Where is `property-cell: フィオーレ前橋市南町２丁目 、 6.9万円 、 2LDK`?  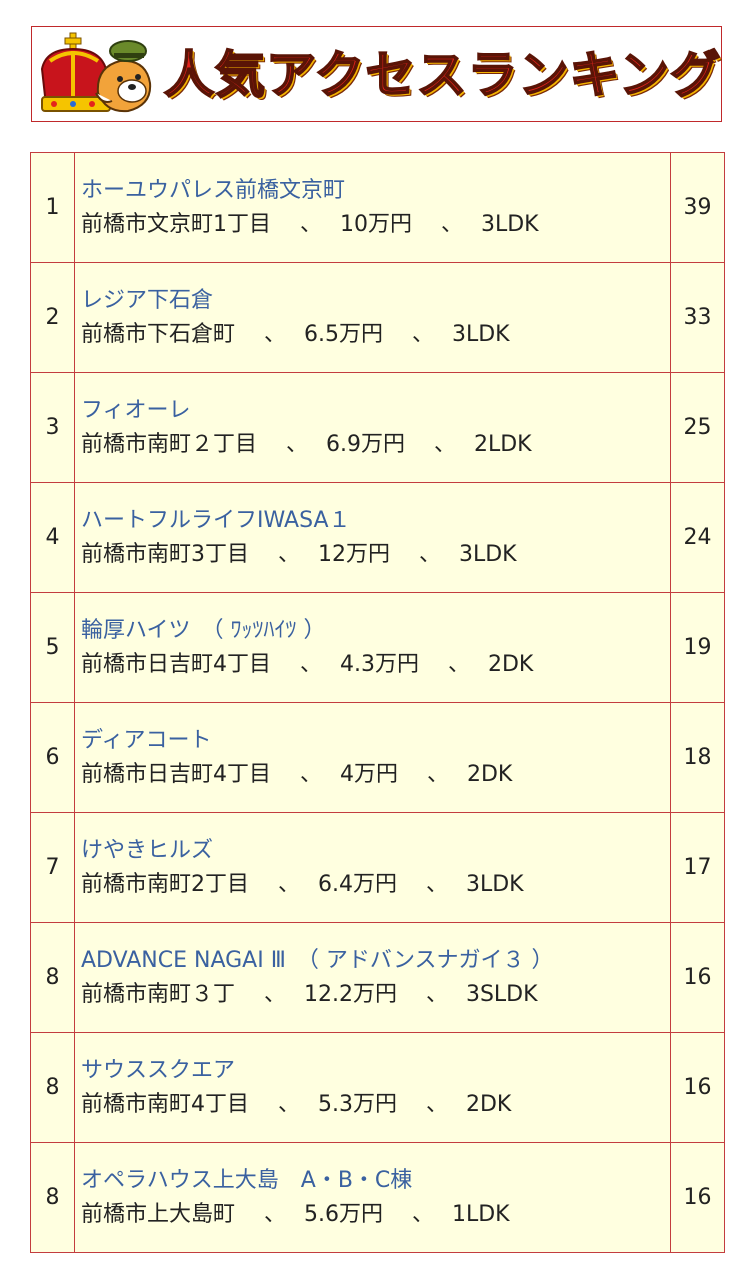
property-cell: フィオーレ前橋市南町２丁目 、 6.9万円 、 2LDK is located at coordinates (372, 427).